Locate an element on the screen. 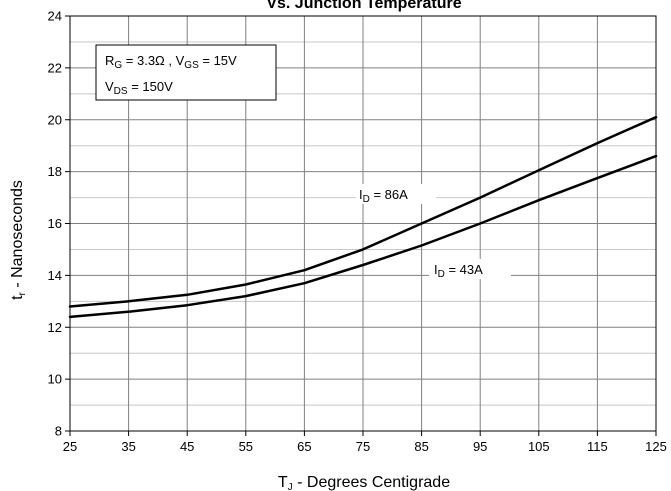 This screenshot has height=491, width=671. y-tick-label: 24 is located at coordinates (55, 16).